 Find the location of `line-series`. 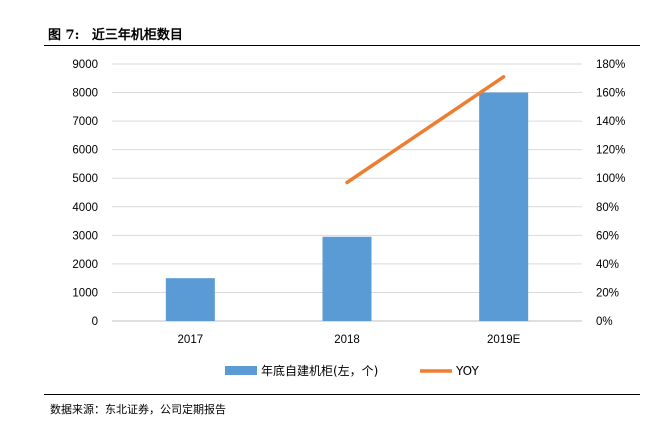

line-series is located at coordinates (425, 130).